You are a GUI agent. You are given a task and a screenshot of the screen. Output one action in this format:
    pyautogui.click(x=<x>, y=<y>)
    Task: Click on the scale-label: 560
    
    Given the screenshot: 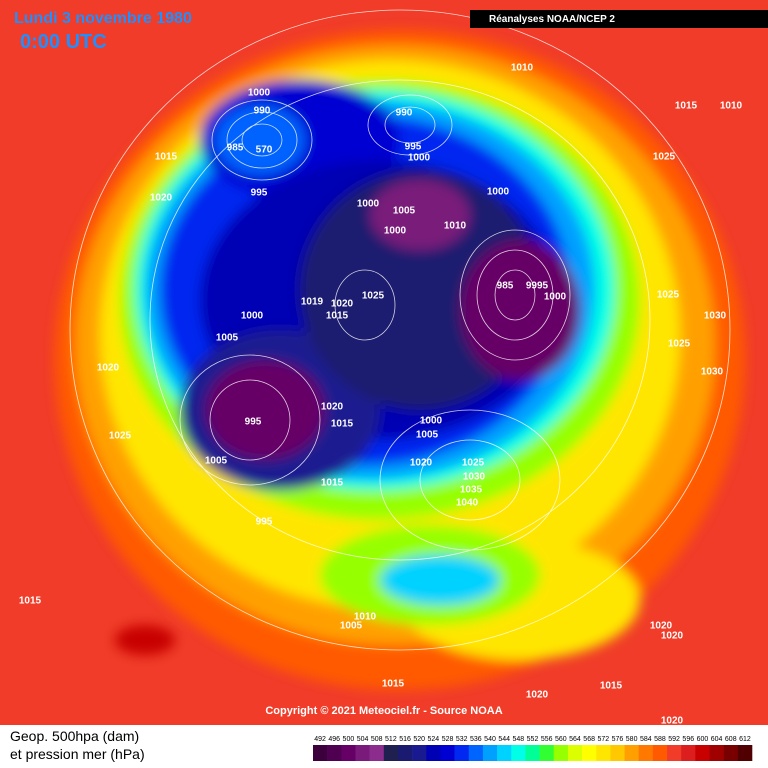 What is the action you would take?
    pyautogui.click(x=561, y=739)
    